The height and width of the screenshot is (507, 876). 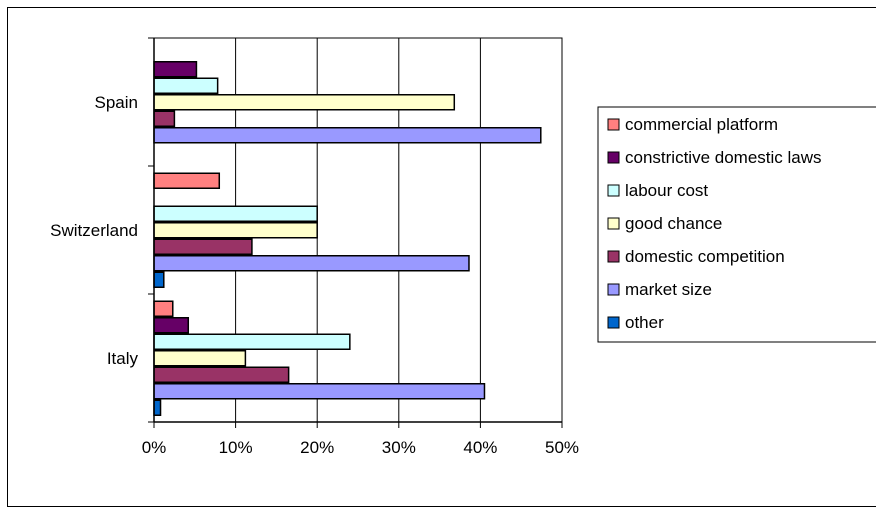 What do you see at coordinates (723, 157) in the screenshot?
I see `legend-label: constrictive domestic laws` at bounding box center [723, 157].